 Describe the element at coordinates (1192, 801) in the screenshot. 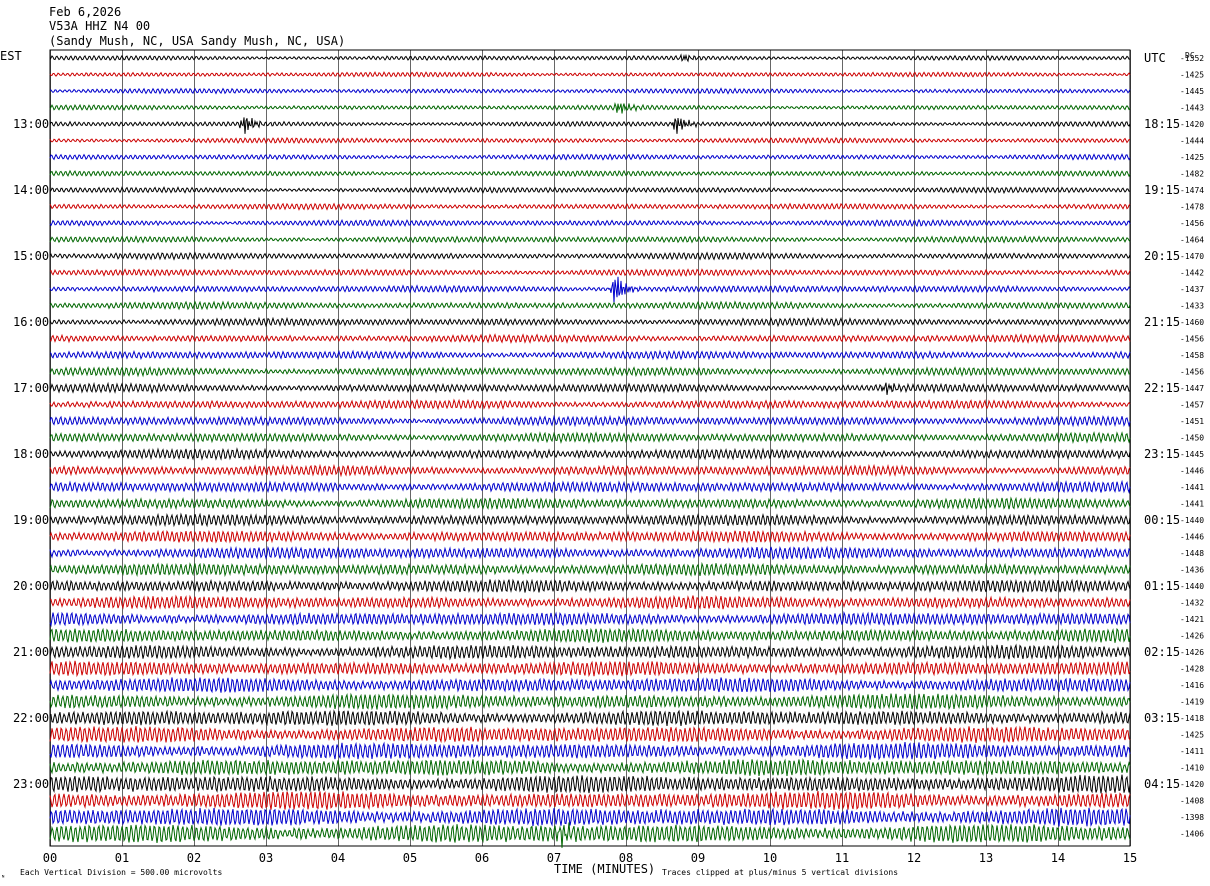

I see `dc-offset-label: -1408` at that location.